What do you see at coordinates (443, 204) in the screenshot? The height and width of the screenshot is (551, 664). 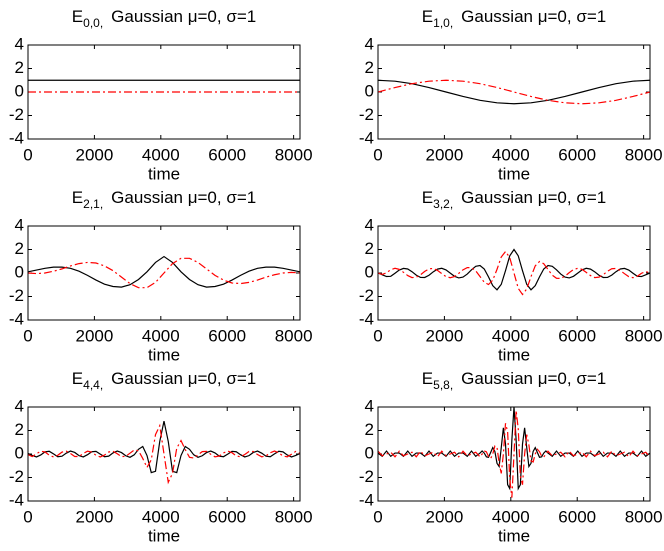 I see `title-subscript: 3,2,` at bounding box center [443, 204].